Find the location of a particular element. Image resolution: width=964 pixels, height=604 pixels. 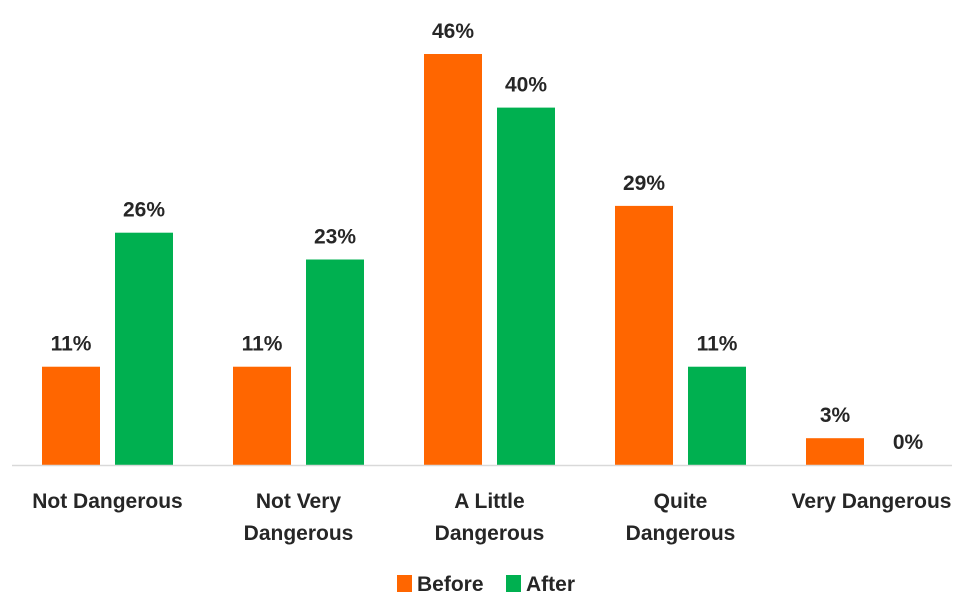

legend-label-after: After is located at coordinates (550, 584).